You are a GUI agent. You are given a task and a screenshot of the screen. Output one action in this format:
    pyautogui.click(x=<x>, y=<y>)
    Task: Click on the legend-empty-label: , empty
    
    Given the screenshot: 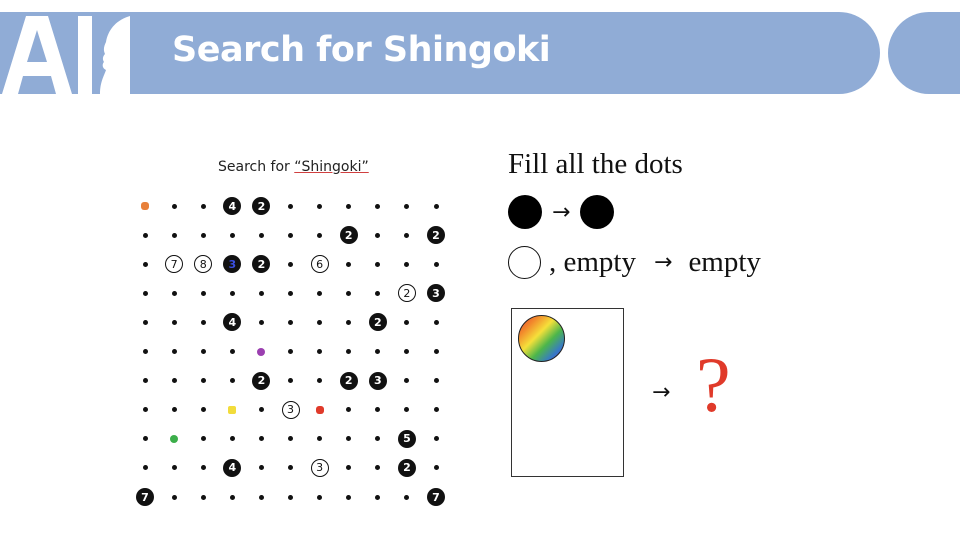 What is the action you would take?
    pyautogui.click(x=592, y=261)
    